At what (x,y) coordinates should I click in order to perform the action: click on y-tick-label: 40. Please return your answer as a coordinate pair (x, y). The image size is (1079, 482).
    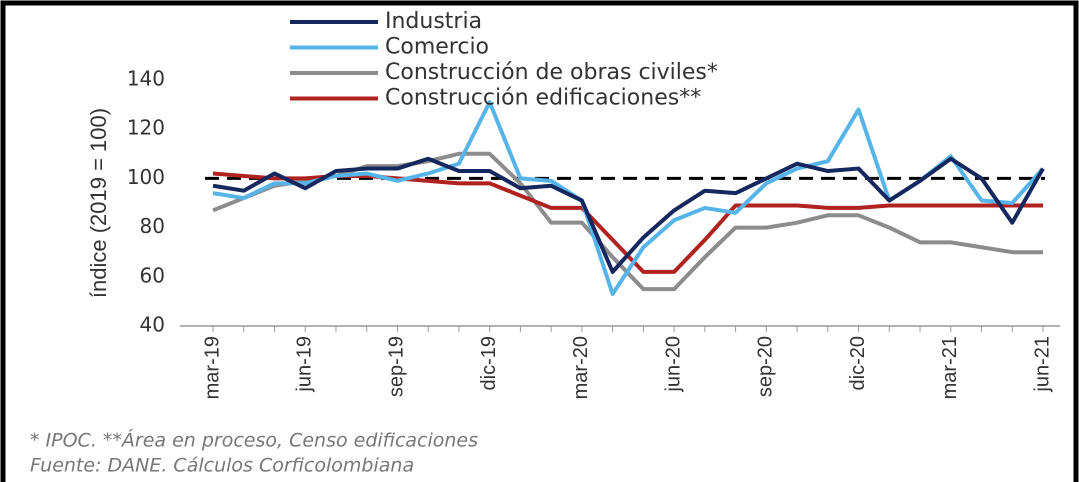
    Looking at the image, I should click on (152, 325).